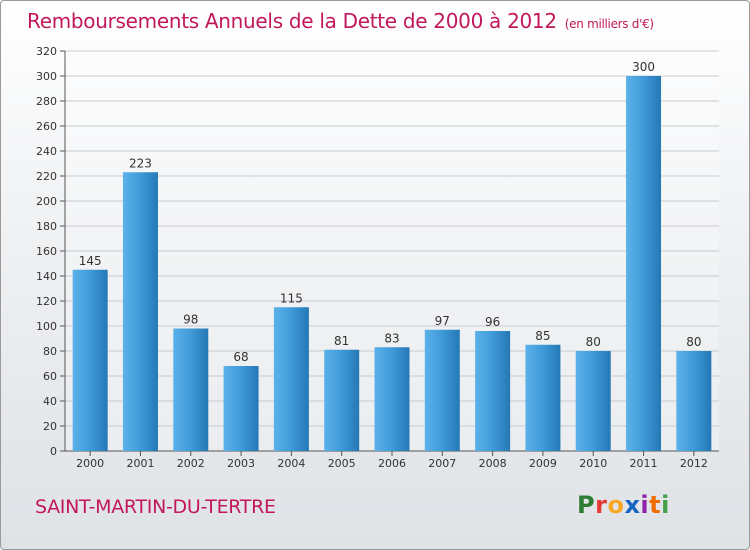  Describe the element at coordinates (46, 151) in the screenshot. I see `y-tick-label: 240` at that location.